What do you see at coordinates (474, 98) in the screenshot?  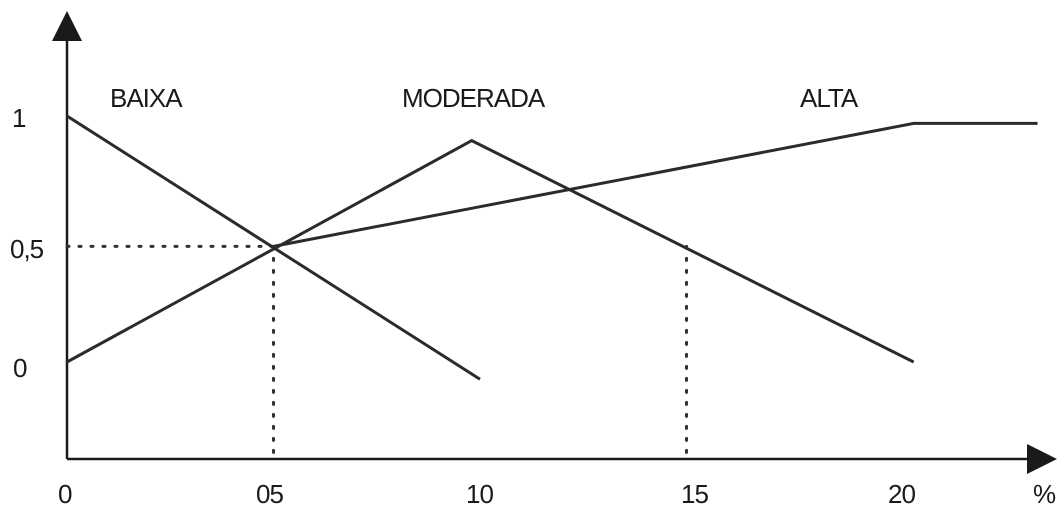 I see `series-label-moderada: MODERADA` at bounding box center [474, 98].